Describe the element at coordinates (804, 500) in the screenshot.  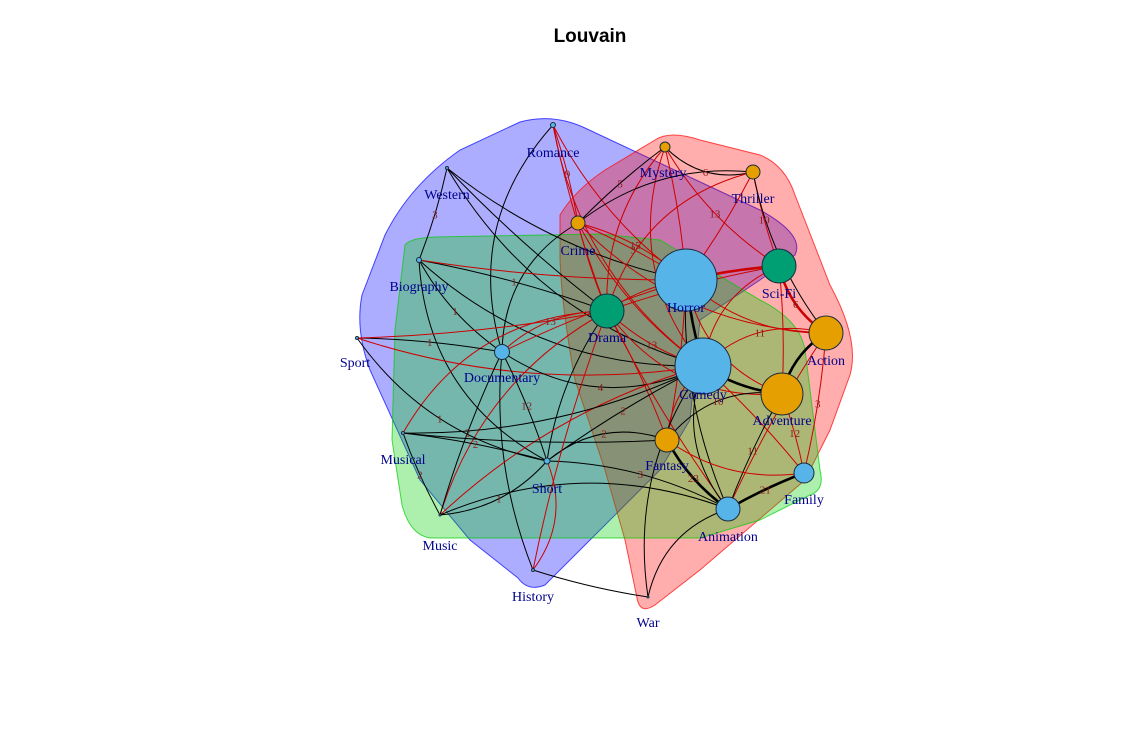
I see `node-label-family: Family` at that location.